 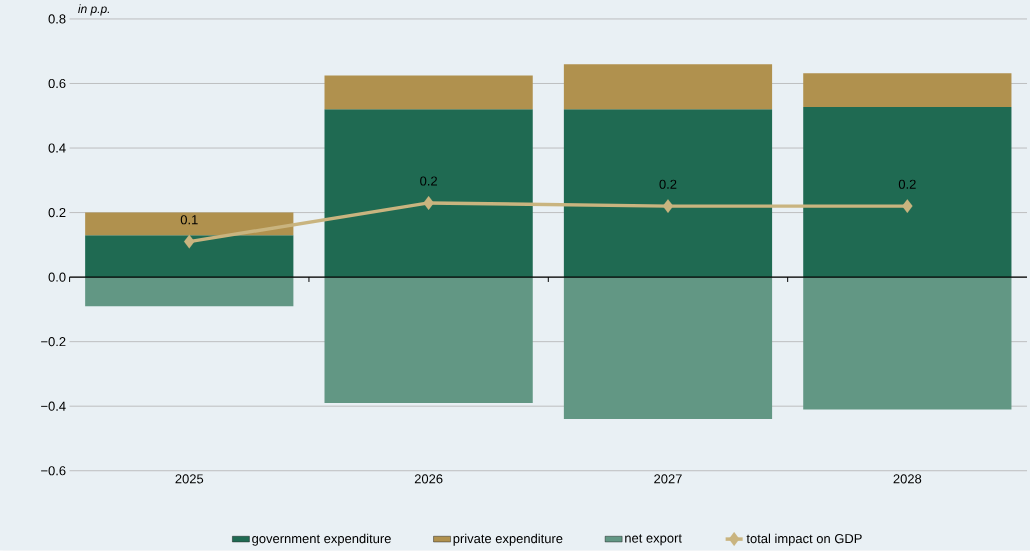 What do you see at coordinates (57, 84) in the screenshot?
I see `y-tick-label: 0.6` at bounding box center [57, 84].